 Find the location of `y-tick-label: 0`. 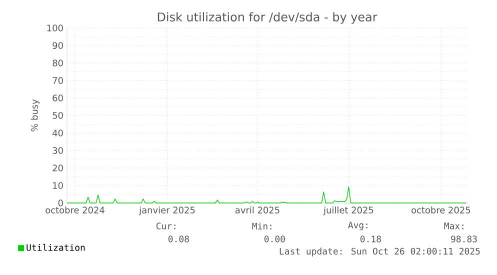

y-tick-label: 0 is located at coordinates (60, 203).